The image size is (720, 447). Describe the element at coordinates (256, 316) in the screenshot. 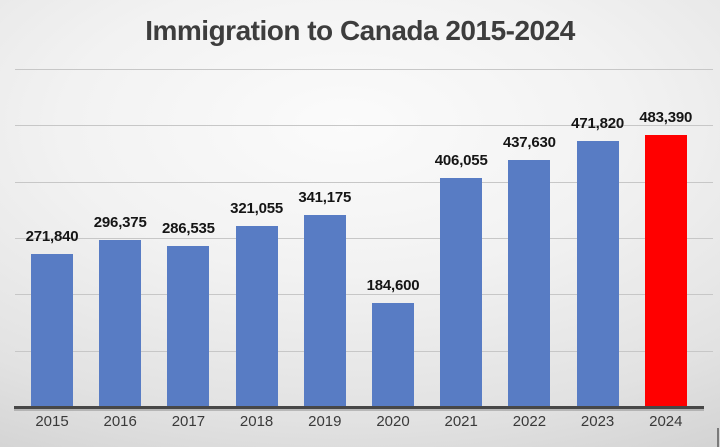

I see `bar-2018` at that location.